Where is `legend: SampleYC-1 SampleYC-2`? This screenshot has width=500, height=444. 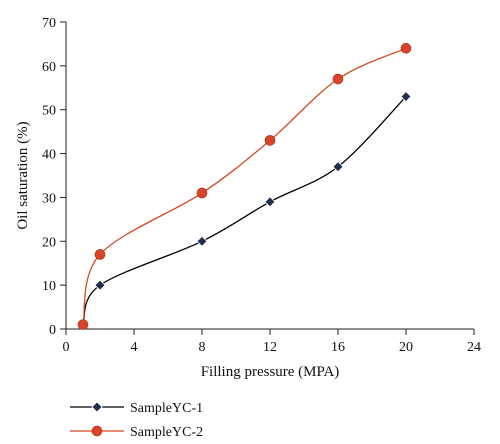 legend: SampleYC-1 SampleYC-2 is located at coordinates (136, 420).